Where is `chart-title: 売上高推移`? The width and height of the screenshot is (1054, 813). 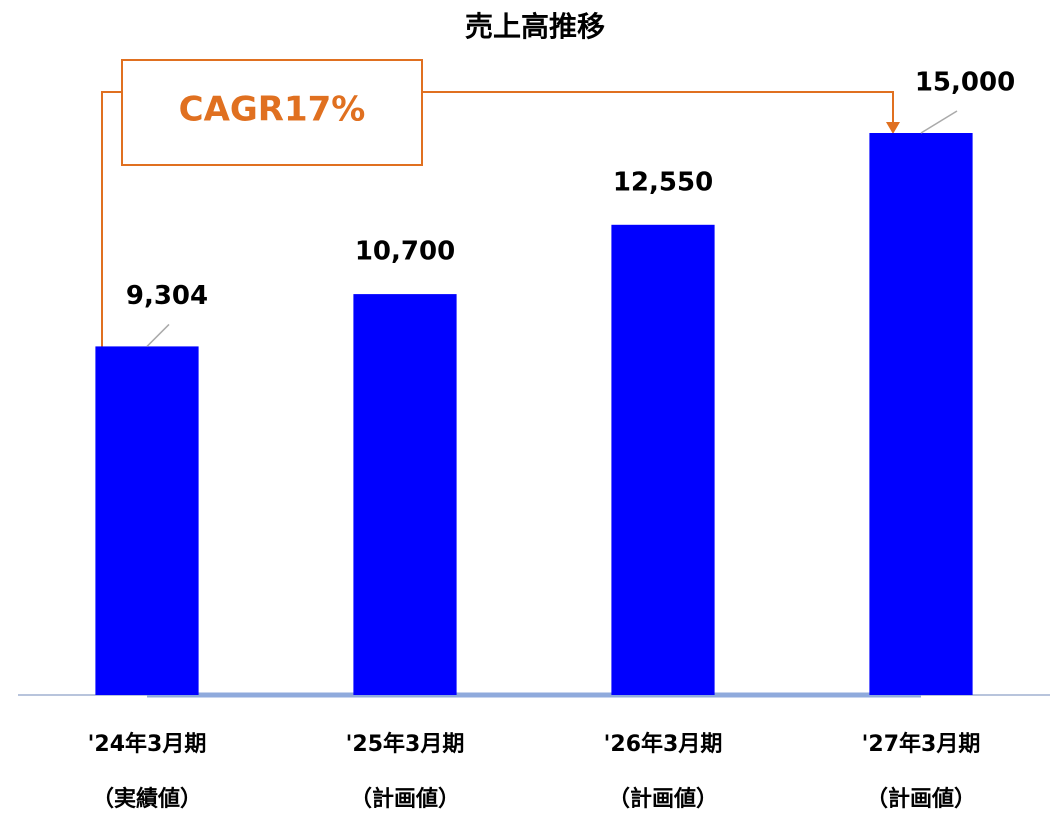
chart-title: 売上高推移 is located at coordinates (535, 26).